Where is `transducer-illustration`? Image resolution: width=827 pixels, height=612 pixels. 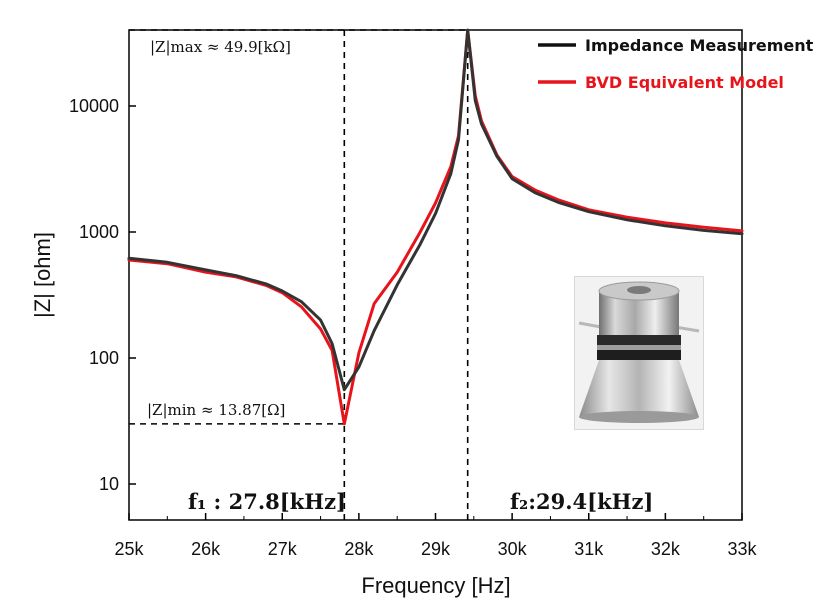 transducer-illustration is located at coordinates (639, 352).